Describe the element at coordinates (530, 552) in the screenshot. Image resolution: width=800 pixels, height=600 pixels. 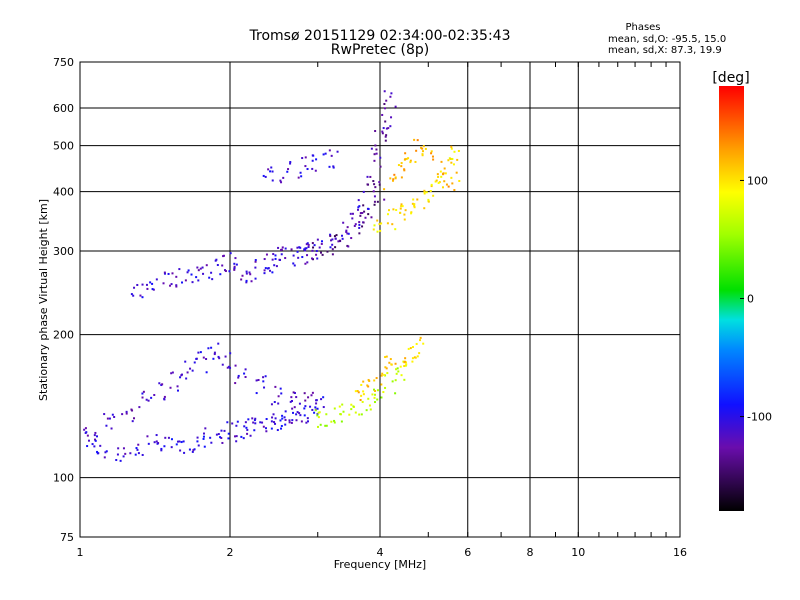
I see `x-tick-label: 8` at that location.